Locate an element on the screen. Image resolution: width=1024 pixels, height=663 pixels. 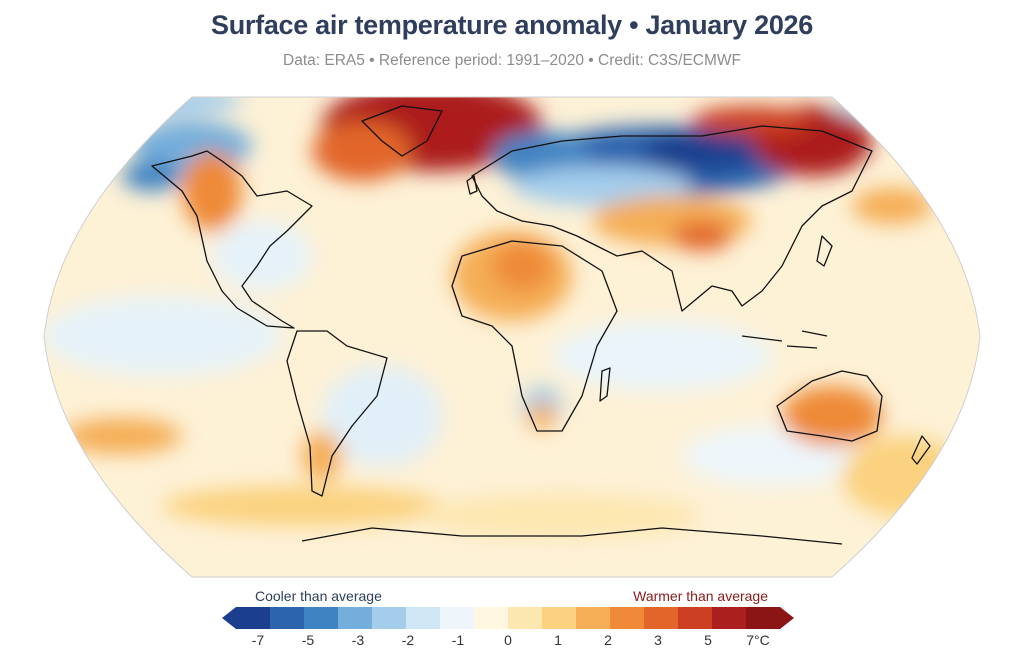
colorbar-tick-label: 2 is located at coordinates (608, 640).